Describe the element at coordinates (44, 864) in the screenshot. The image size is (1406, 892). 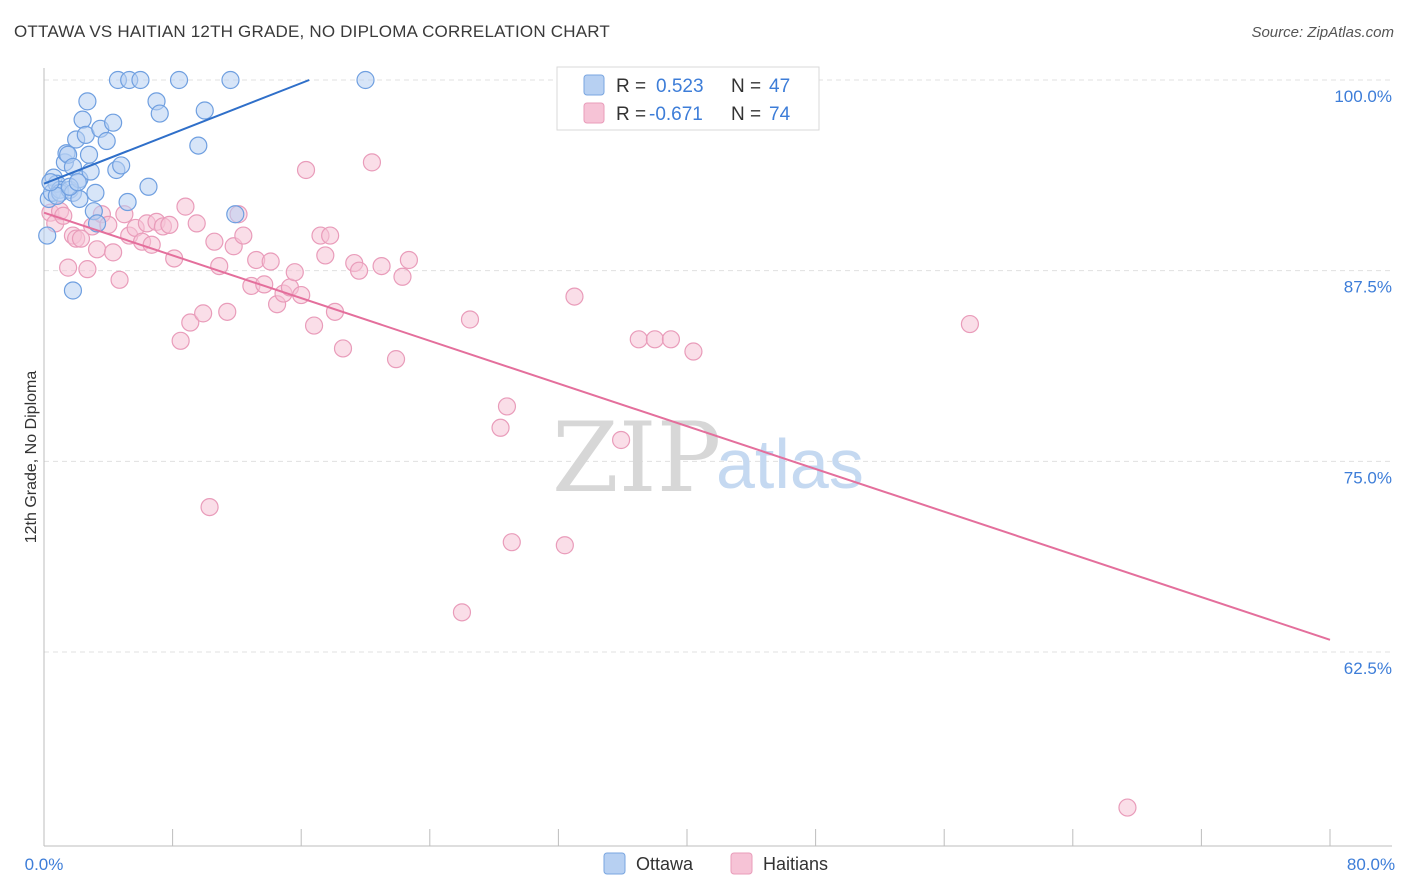
I see `x-tick-label-min: 0.0%` at that location.